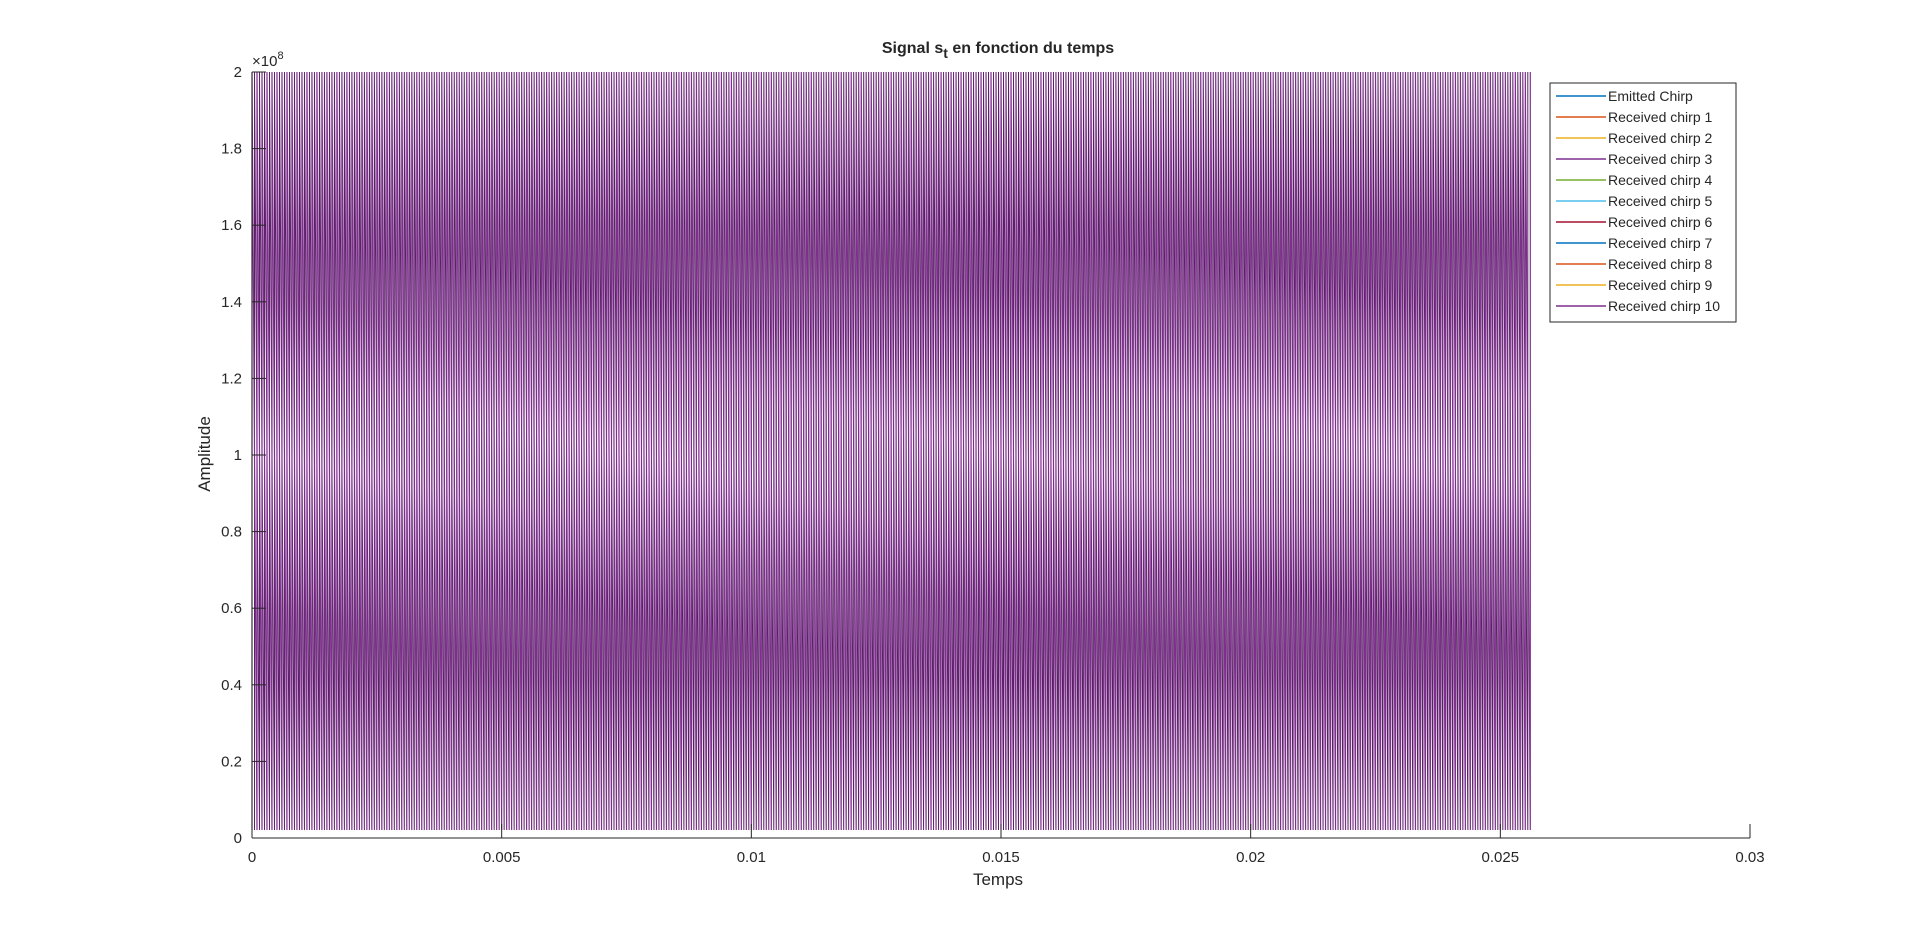 The height and width of the screenshot is (936, 1920). I want to click on y-tick-label: 1.4, so click(231, 302).